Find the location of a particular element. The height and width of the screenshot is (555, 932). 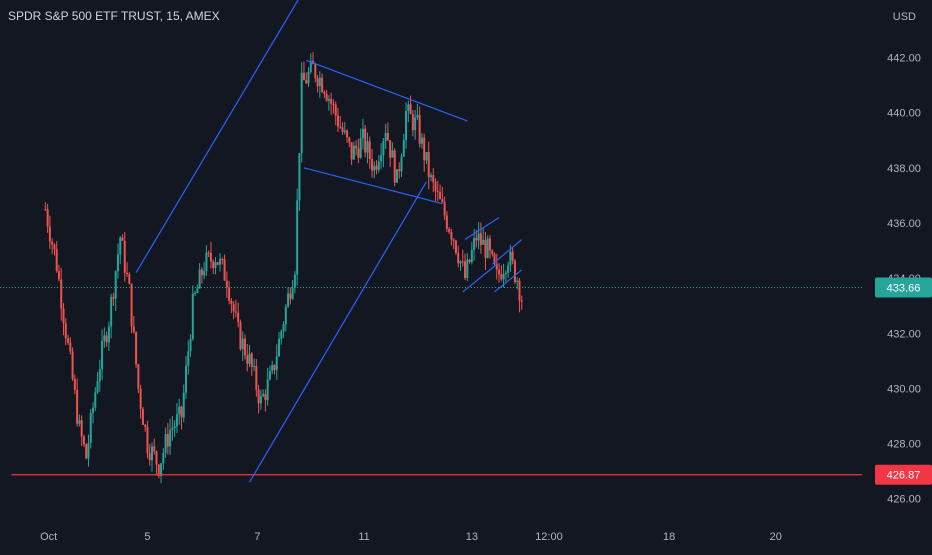

trendline-small-flag-1-bottom is located at coordinates (480, 278).